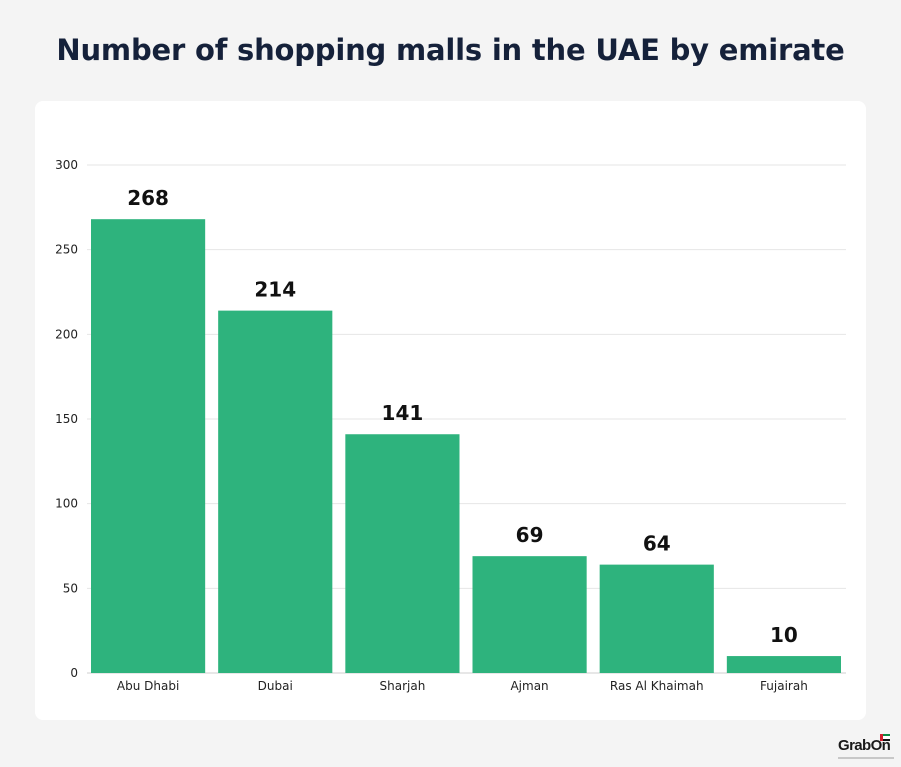 Image resolution: width=901 pixels, height=767 pixels. Describe the element at coordinates (66, 504) in the screenshot. I see `y-tick-label: 100` at that location.